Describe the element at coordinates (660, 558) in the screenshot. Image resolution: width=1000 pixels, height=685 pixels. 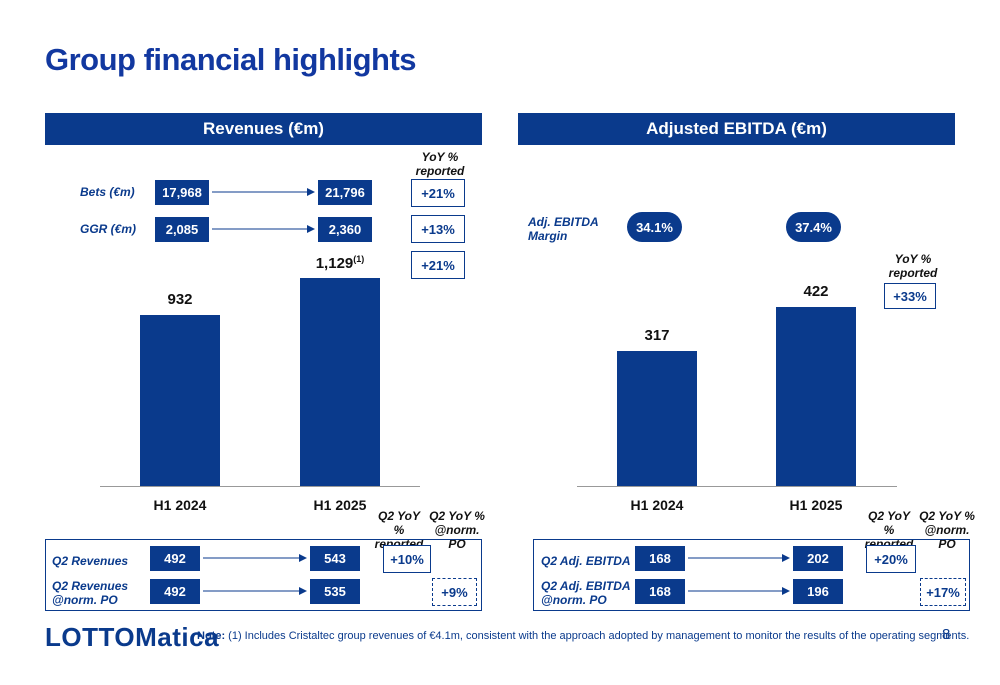
I see `q2-ebitda-h1-2024-value: 168` at that location.